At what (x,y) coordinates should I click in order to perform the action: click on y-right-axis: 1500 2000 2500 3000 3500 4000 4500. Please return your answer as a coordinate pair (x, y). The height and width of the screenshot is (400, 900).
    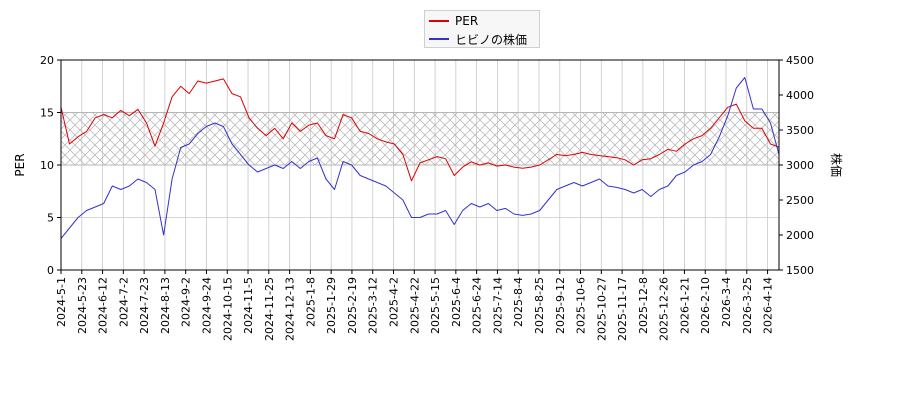
    Looking at the image, I should click on (796, 165).